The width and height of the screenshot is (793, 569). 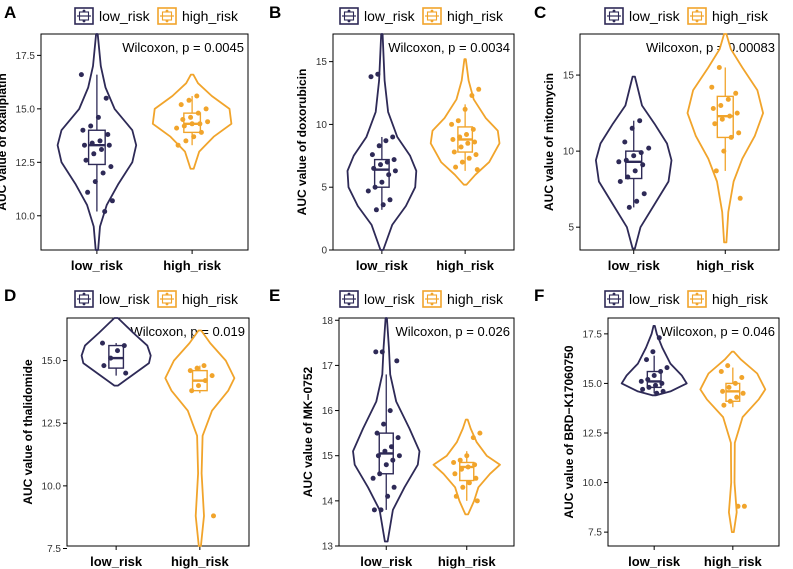 What do you see at coordinates (275, 12) in the screenshot?
I see `panel-label: B` at bounding box center [275, 12].